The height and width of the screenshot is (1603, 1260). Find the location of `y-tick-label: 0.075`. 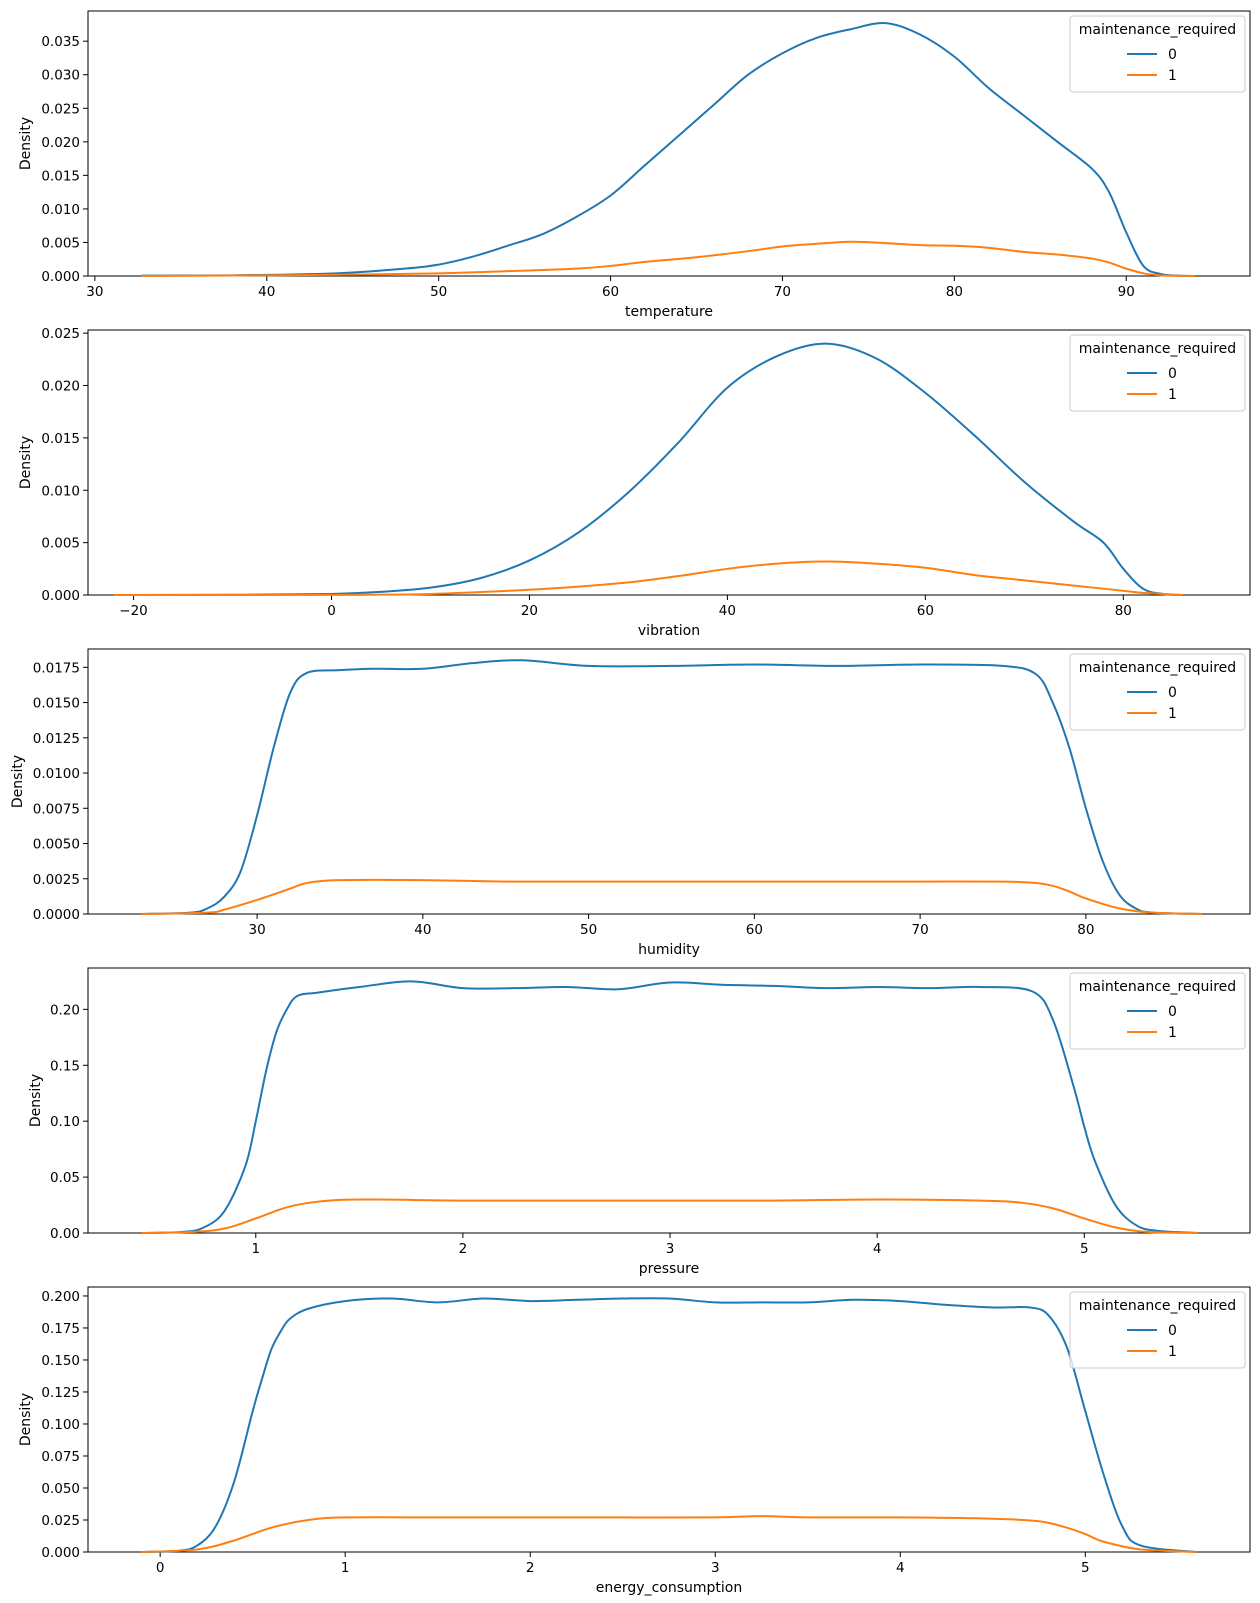

y-tick-label: 0.075 is located at coordinates (60, 1457).